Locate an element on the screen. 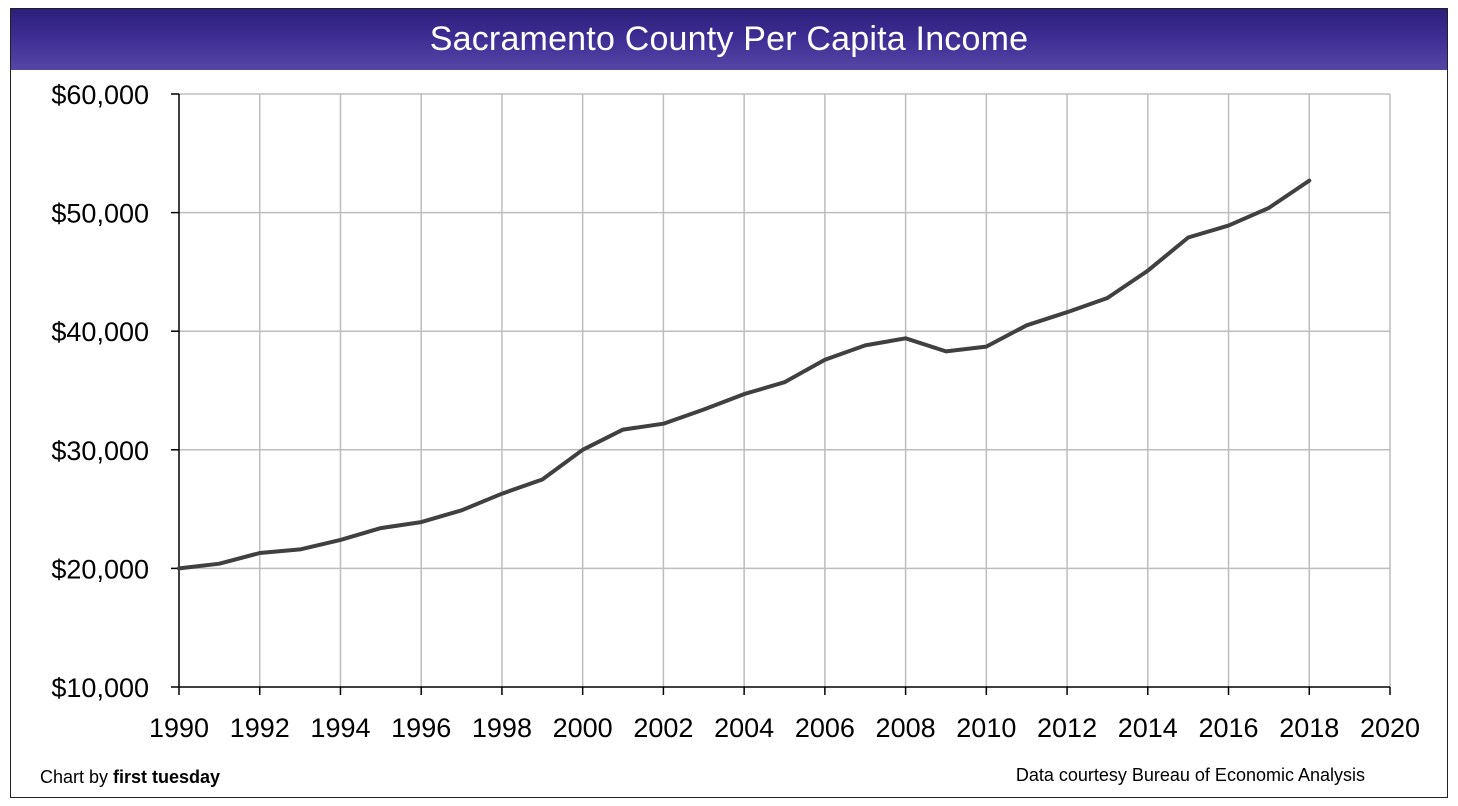  x-tick-label: 2018 is located at coordinates (1309, 728).